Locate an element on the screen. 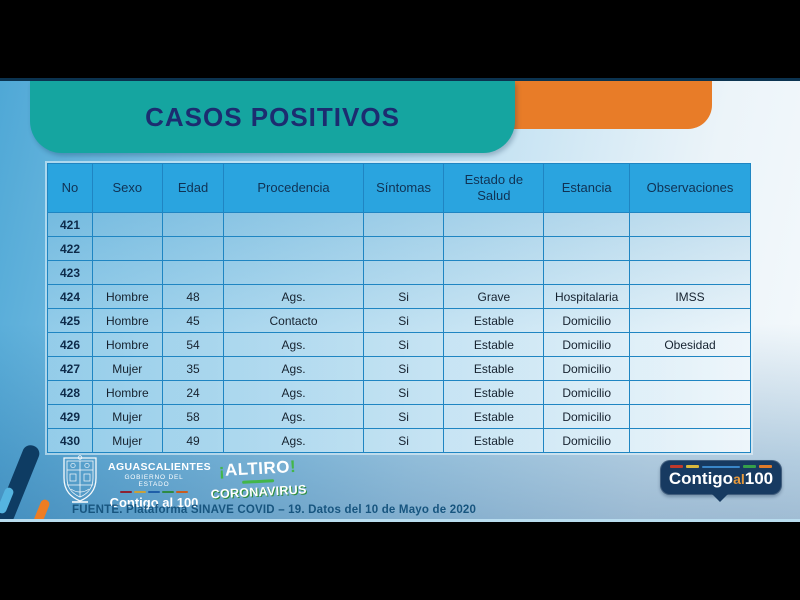 The width and height of the screenshot is (800, 600). column-header-5: Síntomas is located at coordinates (403, 188).